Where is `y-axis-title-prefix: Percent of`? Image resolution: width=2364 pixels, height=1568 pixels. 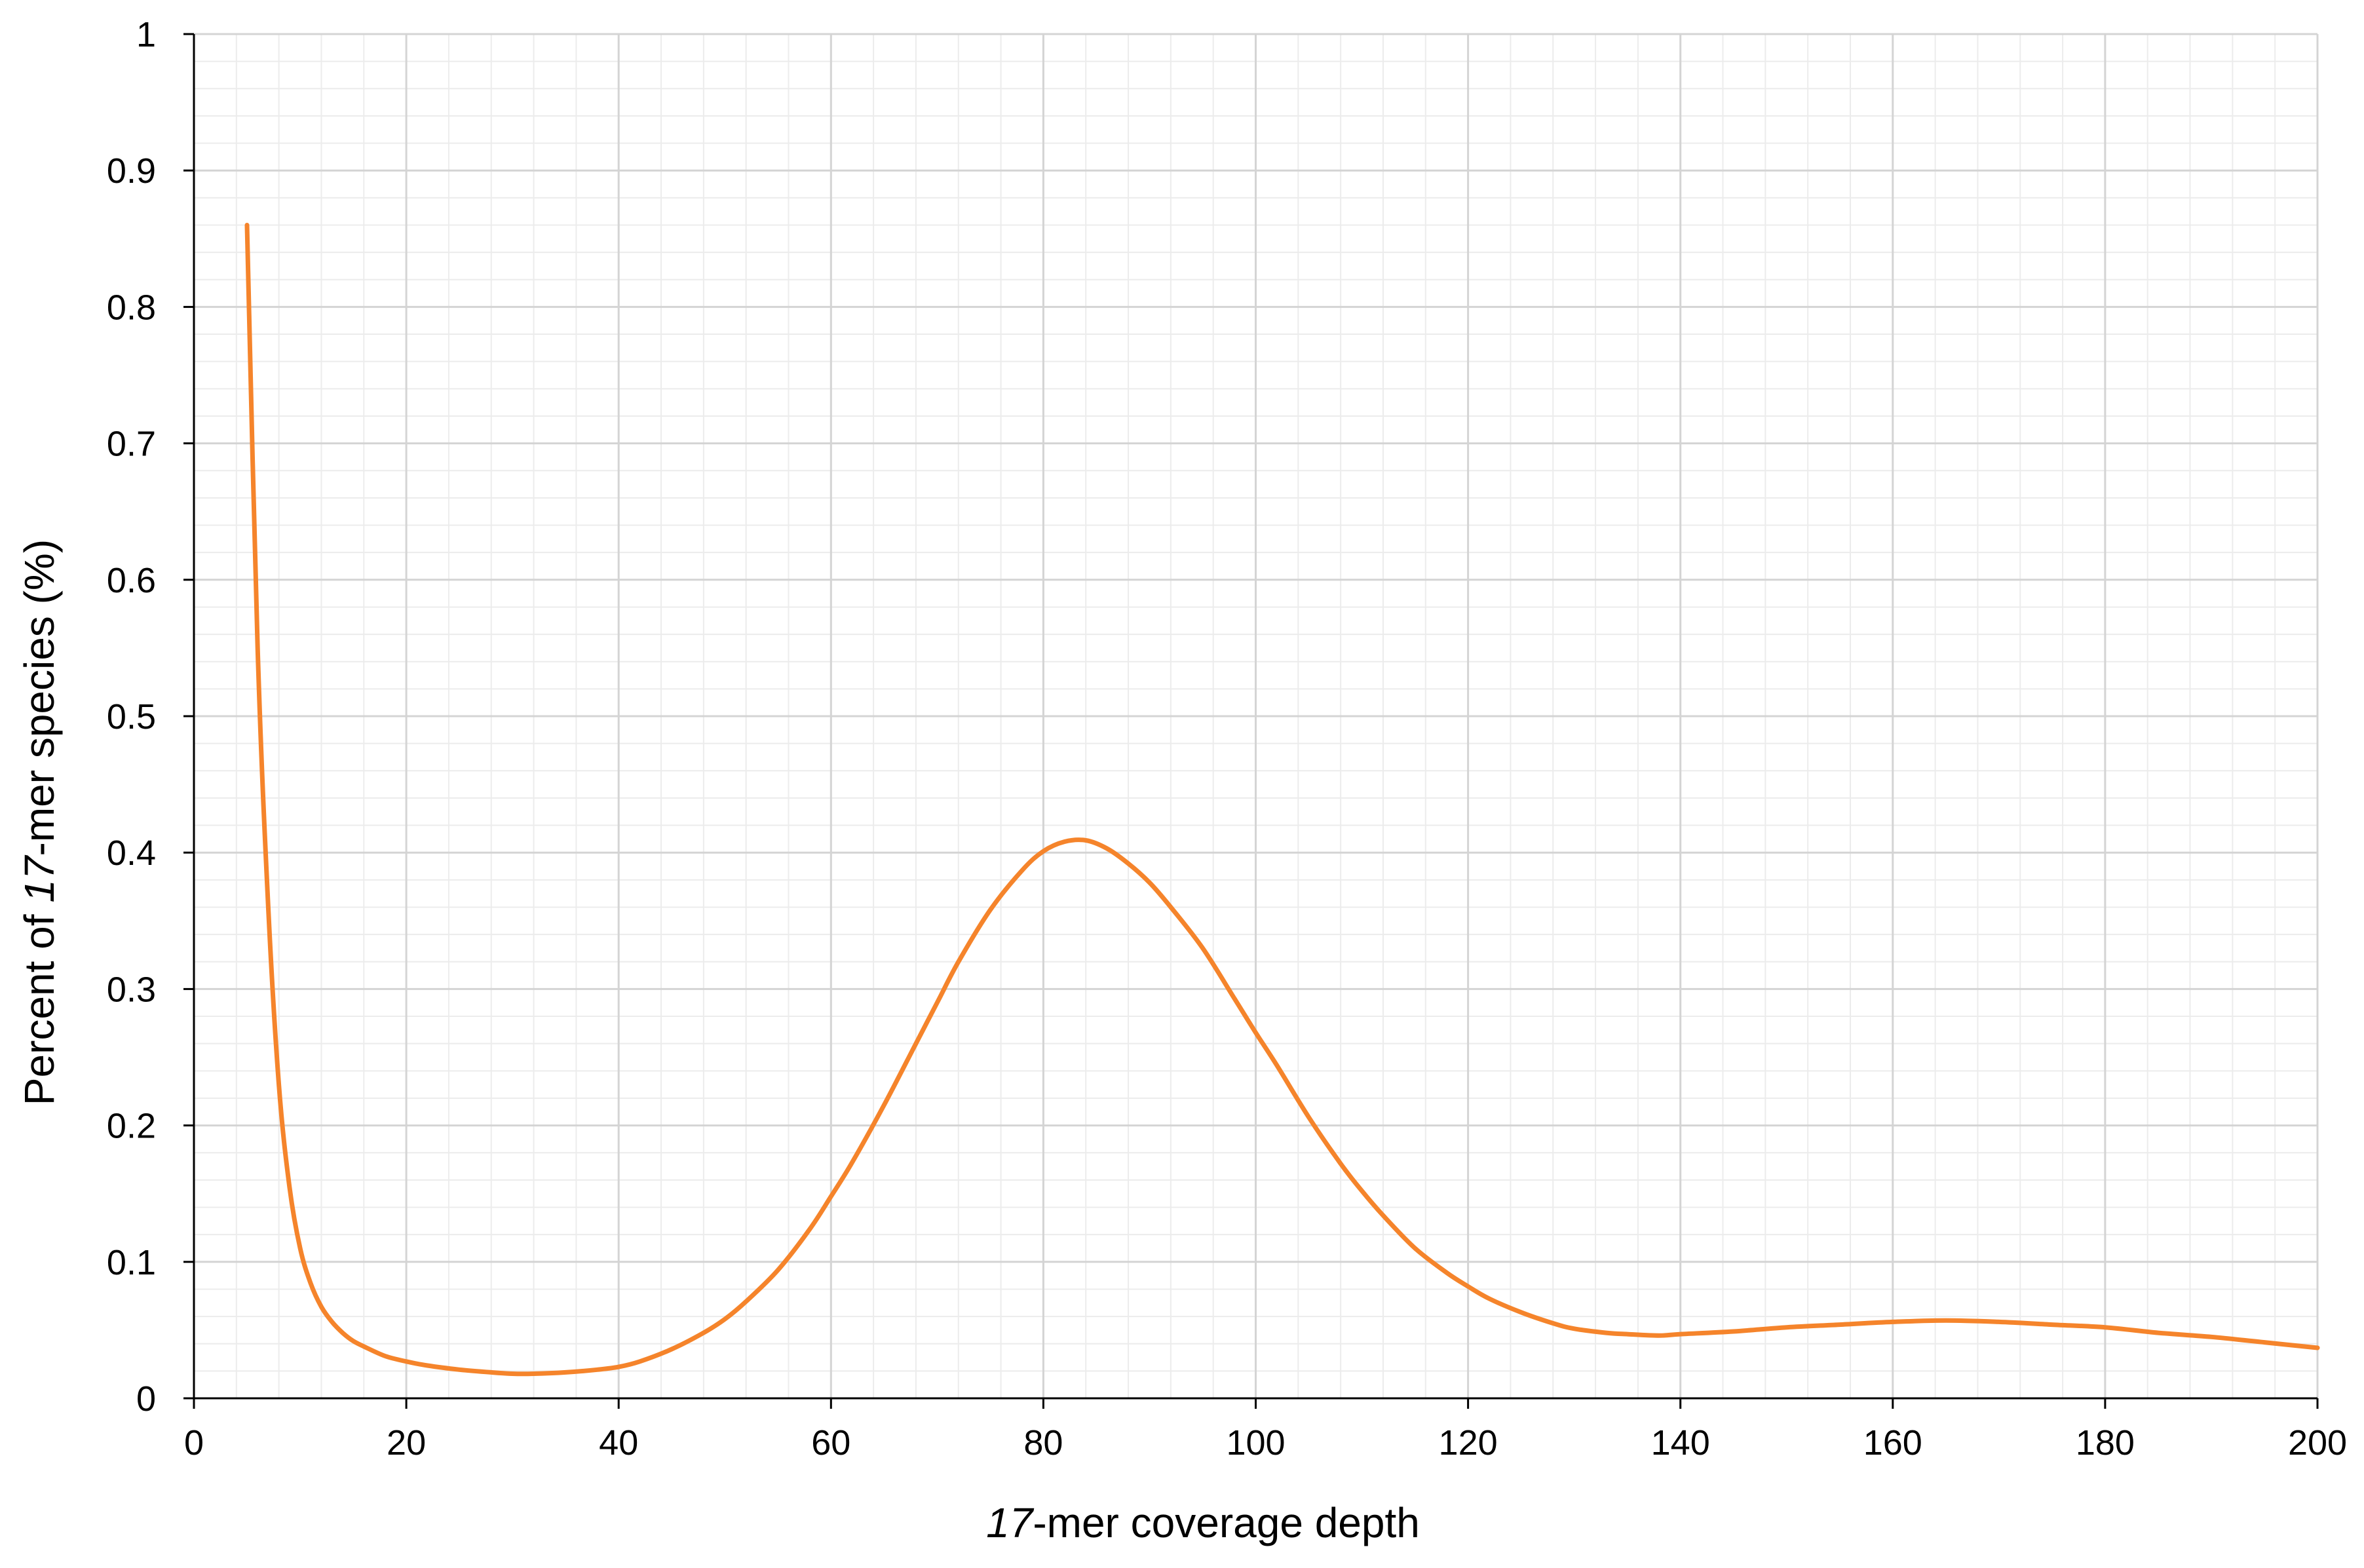 y-axis-title-prefix: Percent of is located at coordinates (39, 1005).